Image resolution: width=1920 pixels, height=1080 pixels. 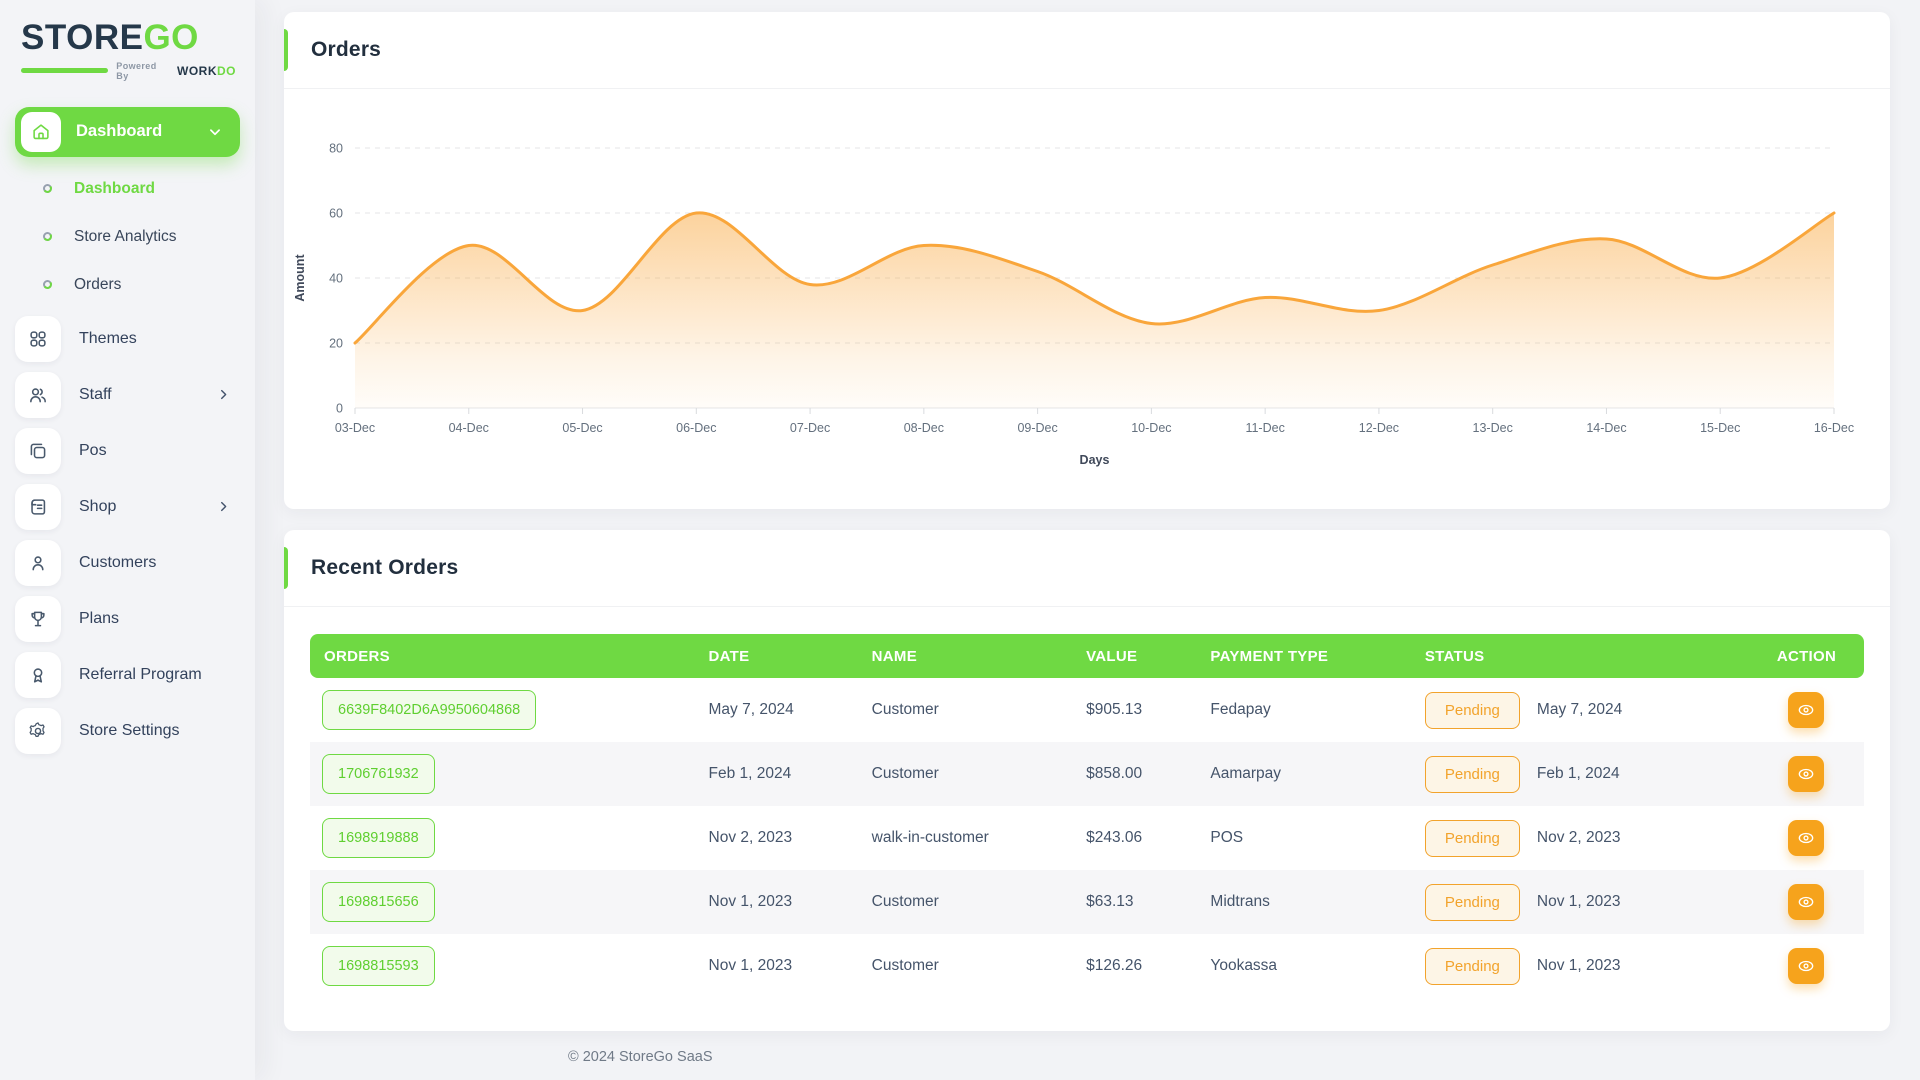 What do you see at coordinates (1579, 709) in the screenshot?
I see `status-date: May 7, 2024` at bounding box center [1579, 709].